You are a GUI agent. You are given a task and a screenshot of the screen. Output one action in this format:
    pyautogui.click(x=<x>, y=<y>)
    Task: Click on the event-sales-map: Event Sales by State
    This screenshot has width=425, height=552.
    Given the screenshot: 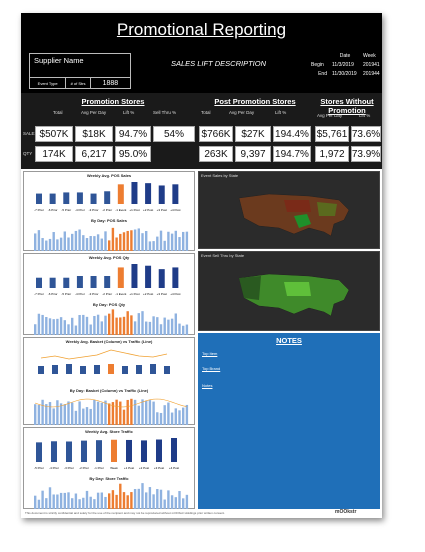 What is the action you would take?
    pyautogui.click(x=289, y=210)
    